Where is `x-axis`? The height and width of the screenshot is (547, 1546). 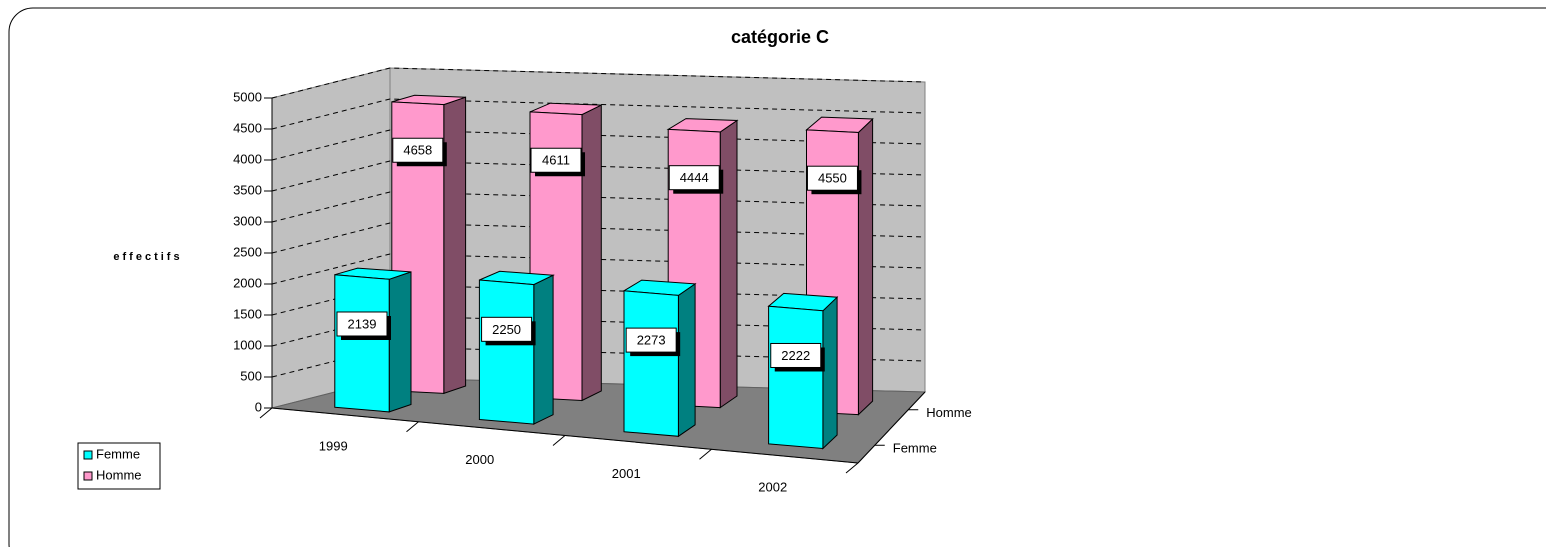
x-axis is located at coordinates (565, 435).